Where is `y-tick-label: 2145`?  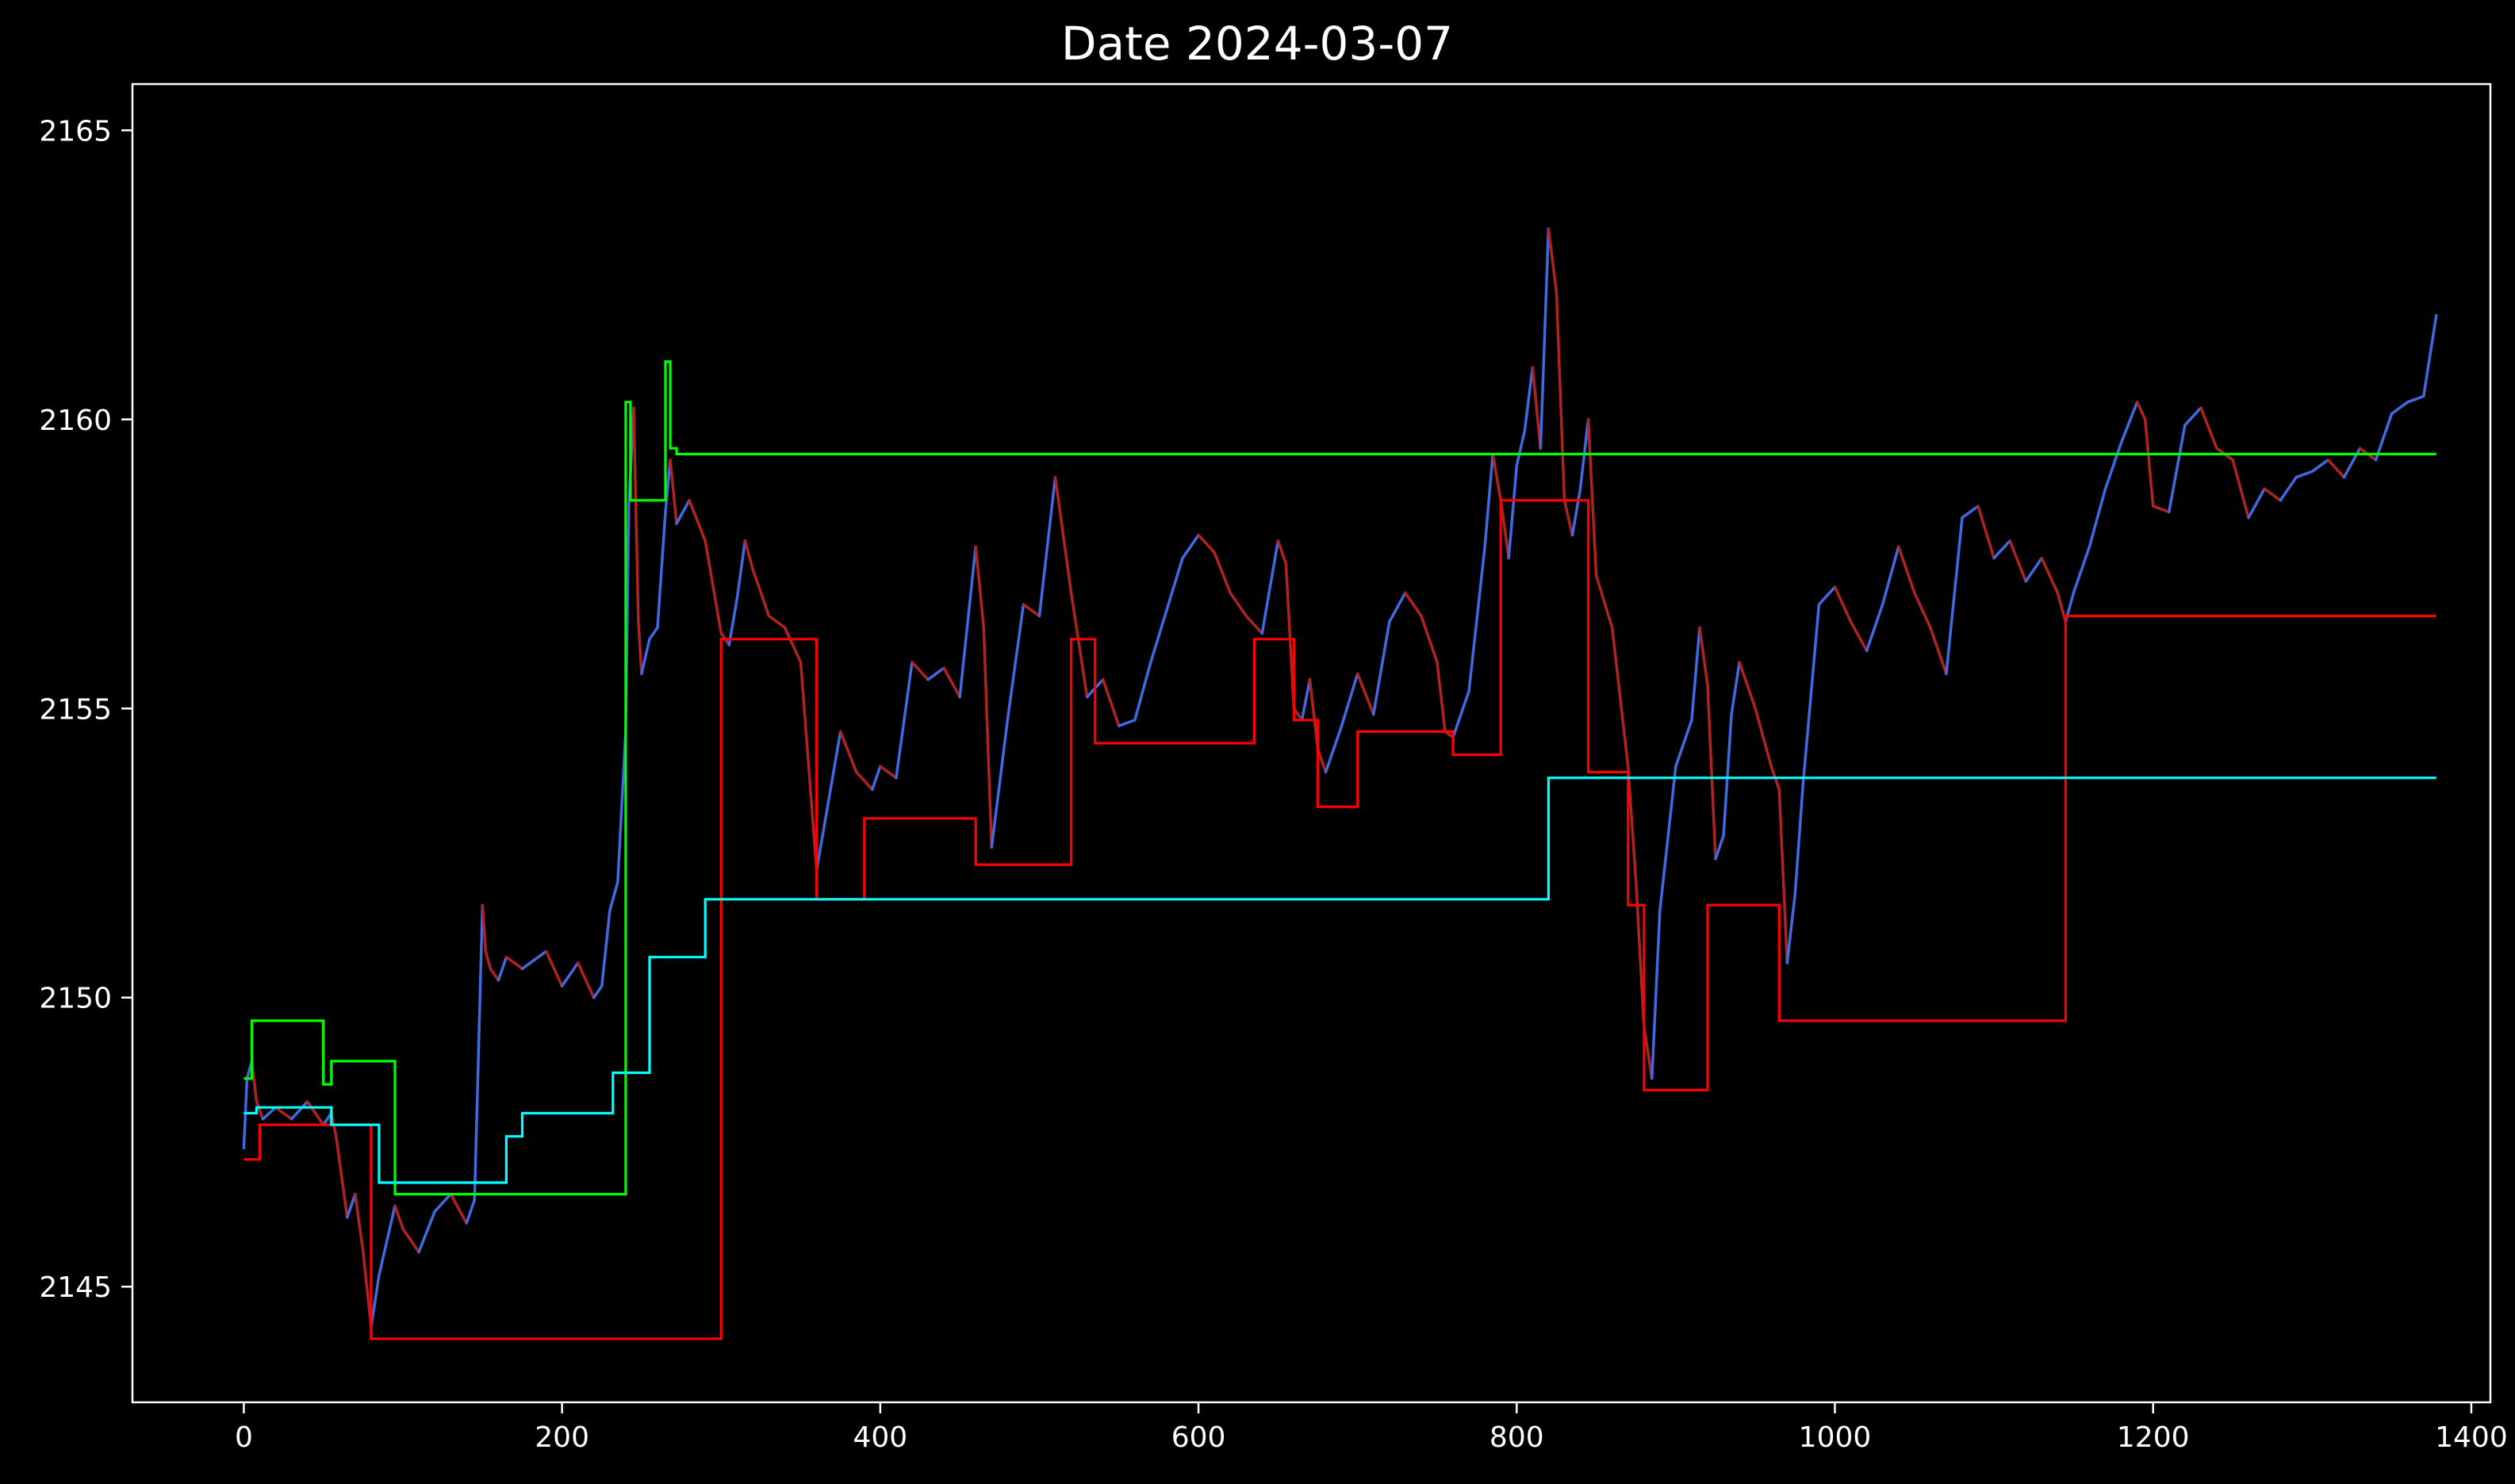
y-tick-label: 2145 is located at coordinates (75, 1288).